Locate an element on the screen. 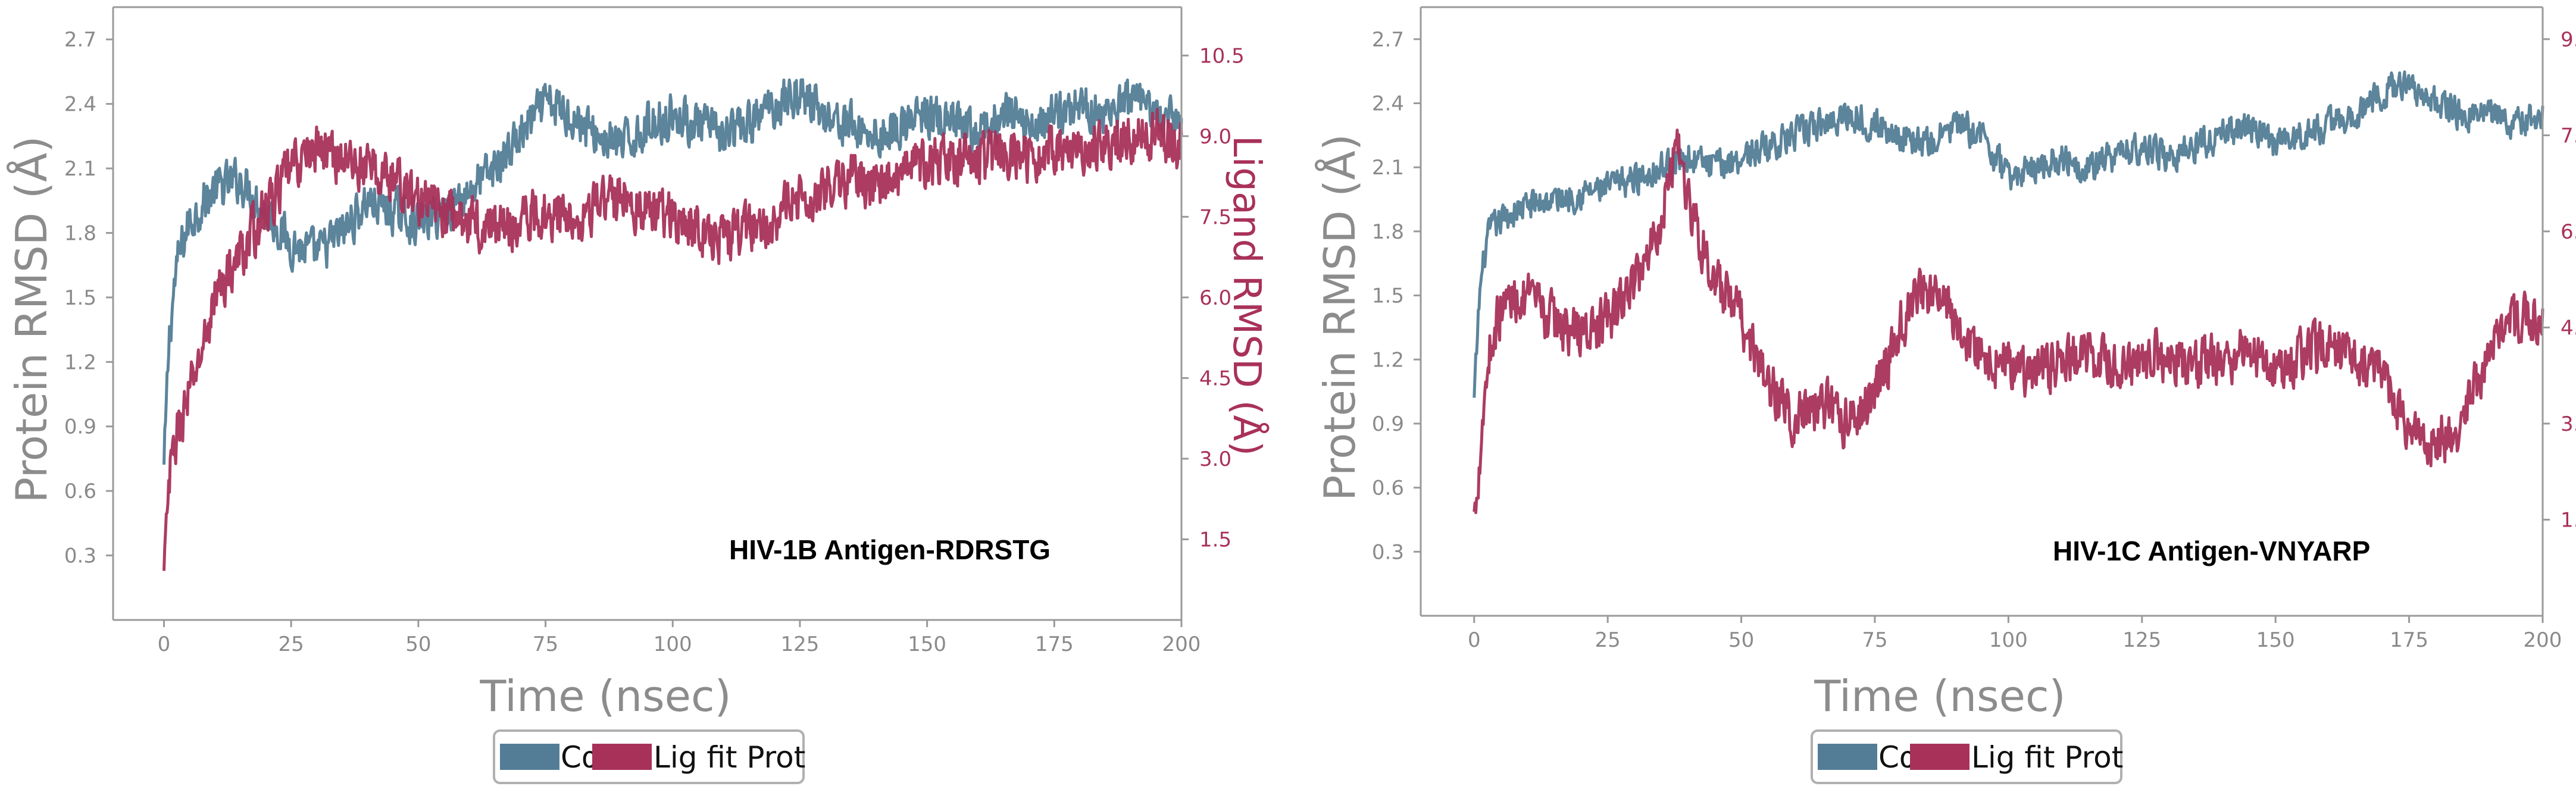 The image size is (2576, 805). y-right-tick-label: 10.5 is located at coordinates (1222, 56).